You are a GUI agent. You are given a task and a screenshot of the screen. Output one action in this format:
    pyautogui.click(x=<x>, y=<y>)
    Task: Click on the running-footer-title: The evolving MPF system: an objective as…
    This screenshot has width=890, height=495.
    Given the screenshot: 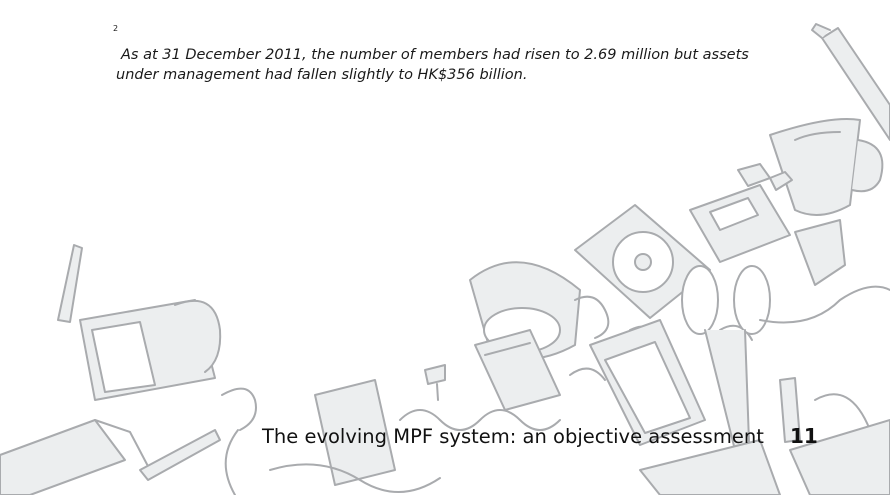 What is the action you would take?
    pyautogui.click(x=513, y=436)
    